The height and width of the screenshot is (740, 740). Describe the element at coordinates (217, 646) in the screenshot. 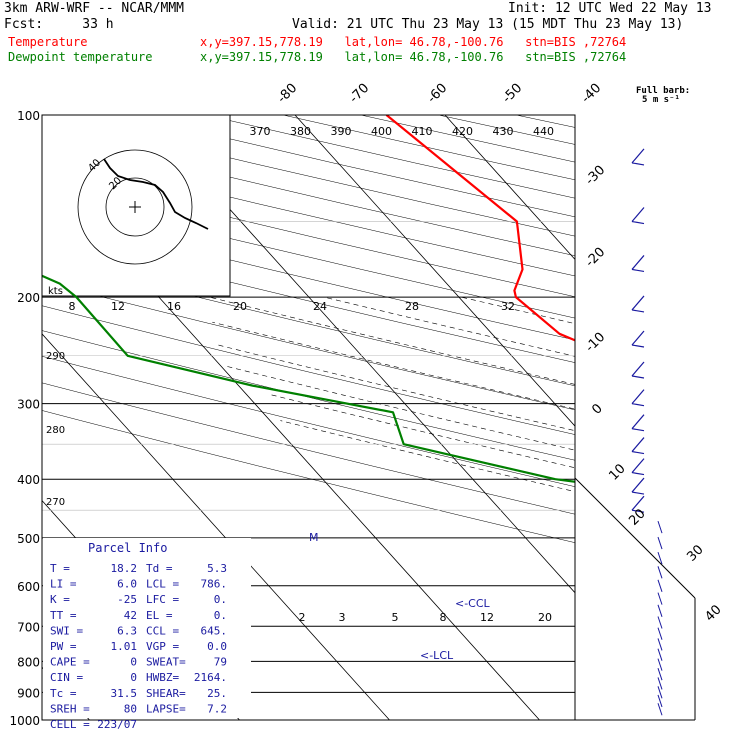

I see `parcel-row-value: 0.0` at that location.